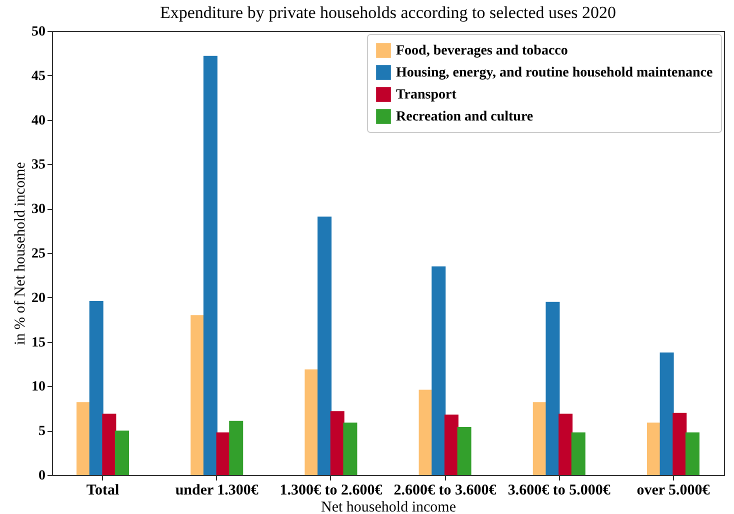 Image resolution: width=734 pixels, height=514 pixels. I want to click on y-tick-label: 25, so click(39, 254).